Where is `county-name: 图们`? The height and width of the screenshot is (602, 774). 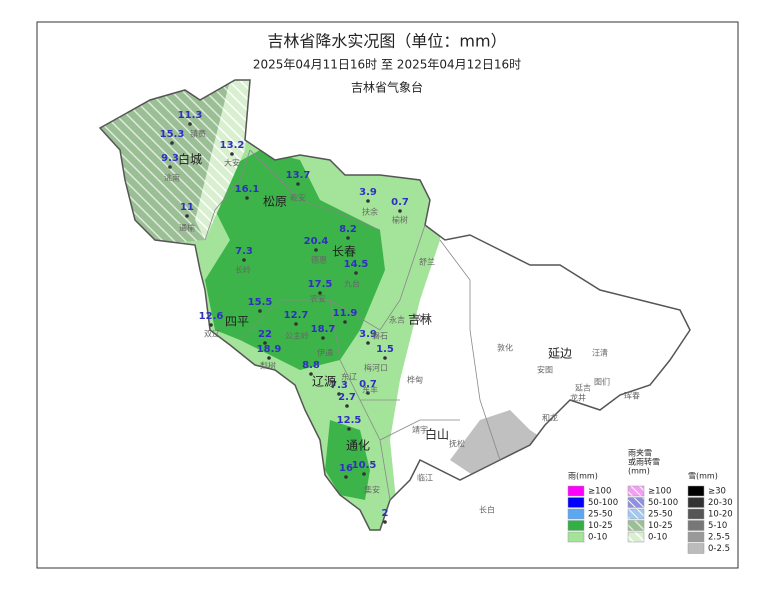
county-name: 图们 is located at coordinates (602, 382).